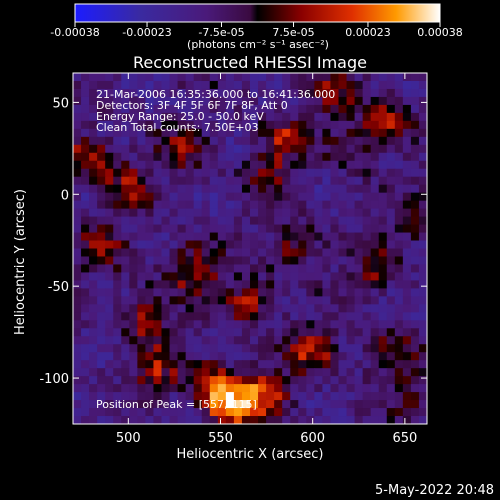 This screenshot has width=500, height=500. What do you see at coordinates (74, 32) in the screenshot?
I see `colorbar-tick-label: -0.00038` at bounding box center [74, 32].